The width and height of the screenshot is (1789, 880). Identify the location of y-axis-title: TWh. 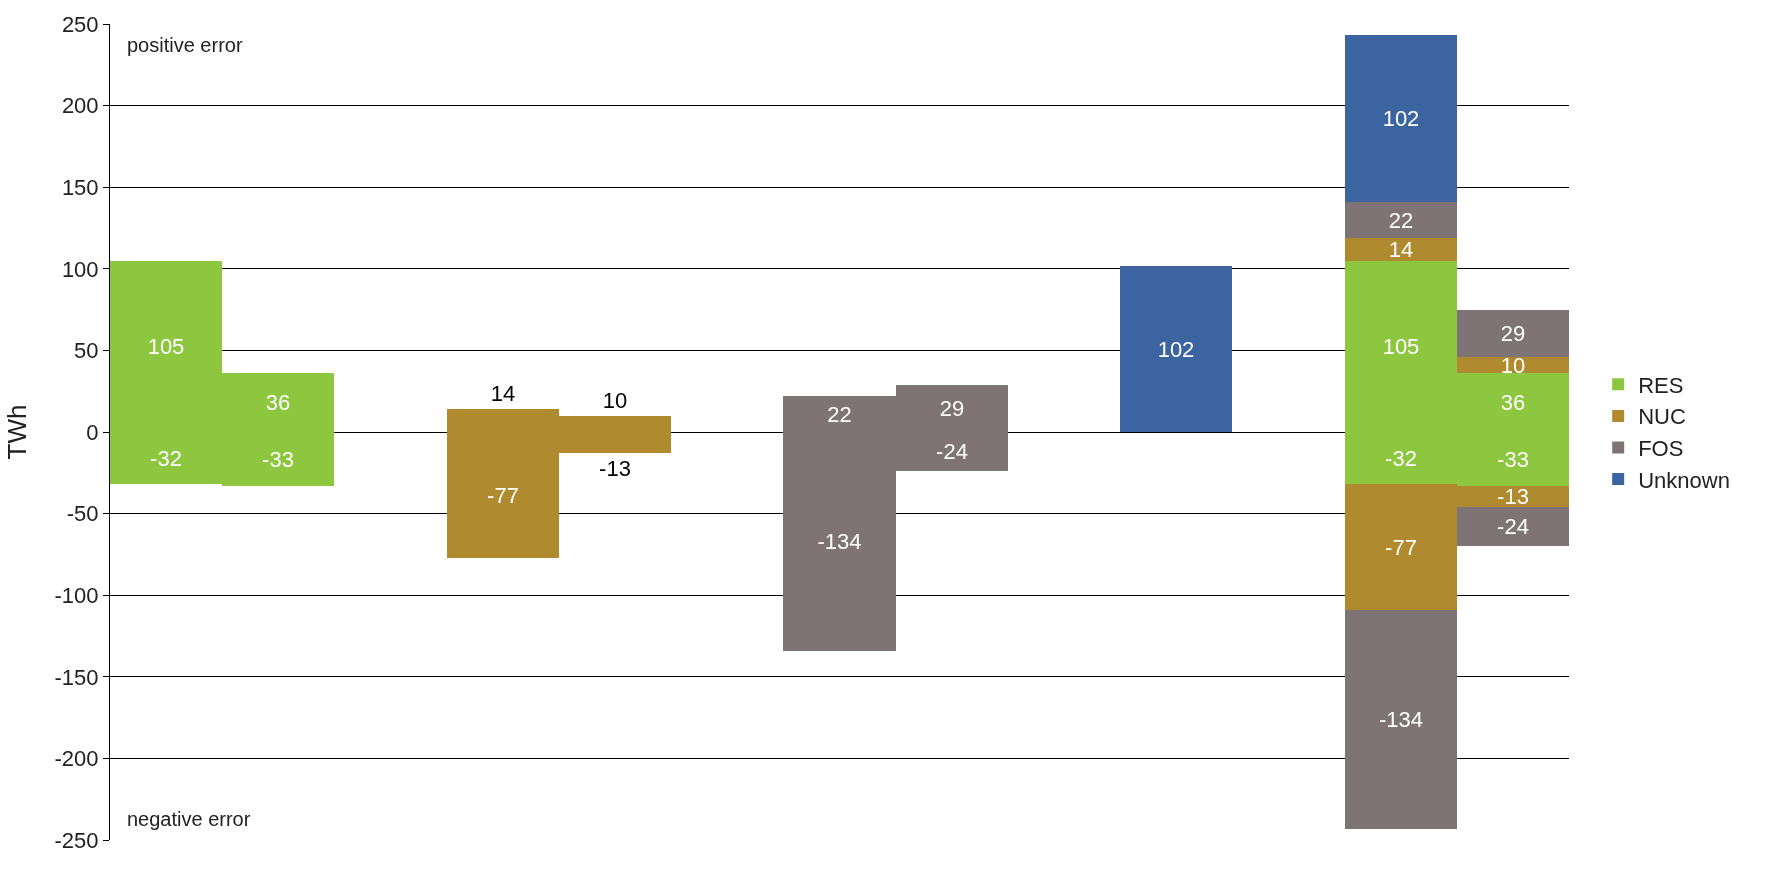
(16, 432).